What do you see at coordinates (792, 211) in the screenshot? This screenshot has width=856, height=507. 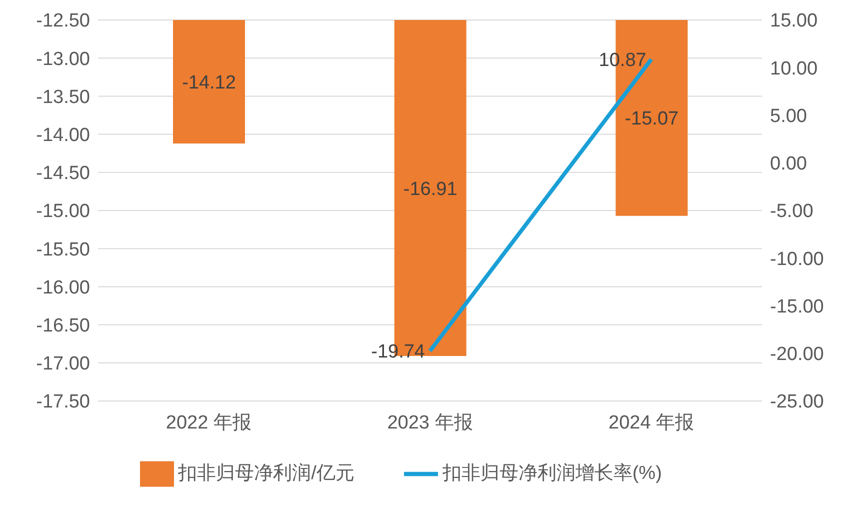 I see `y2-tick-label: -5.00` at bounding box center [792, 211].